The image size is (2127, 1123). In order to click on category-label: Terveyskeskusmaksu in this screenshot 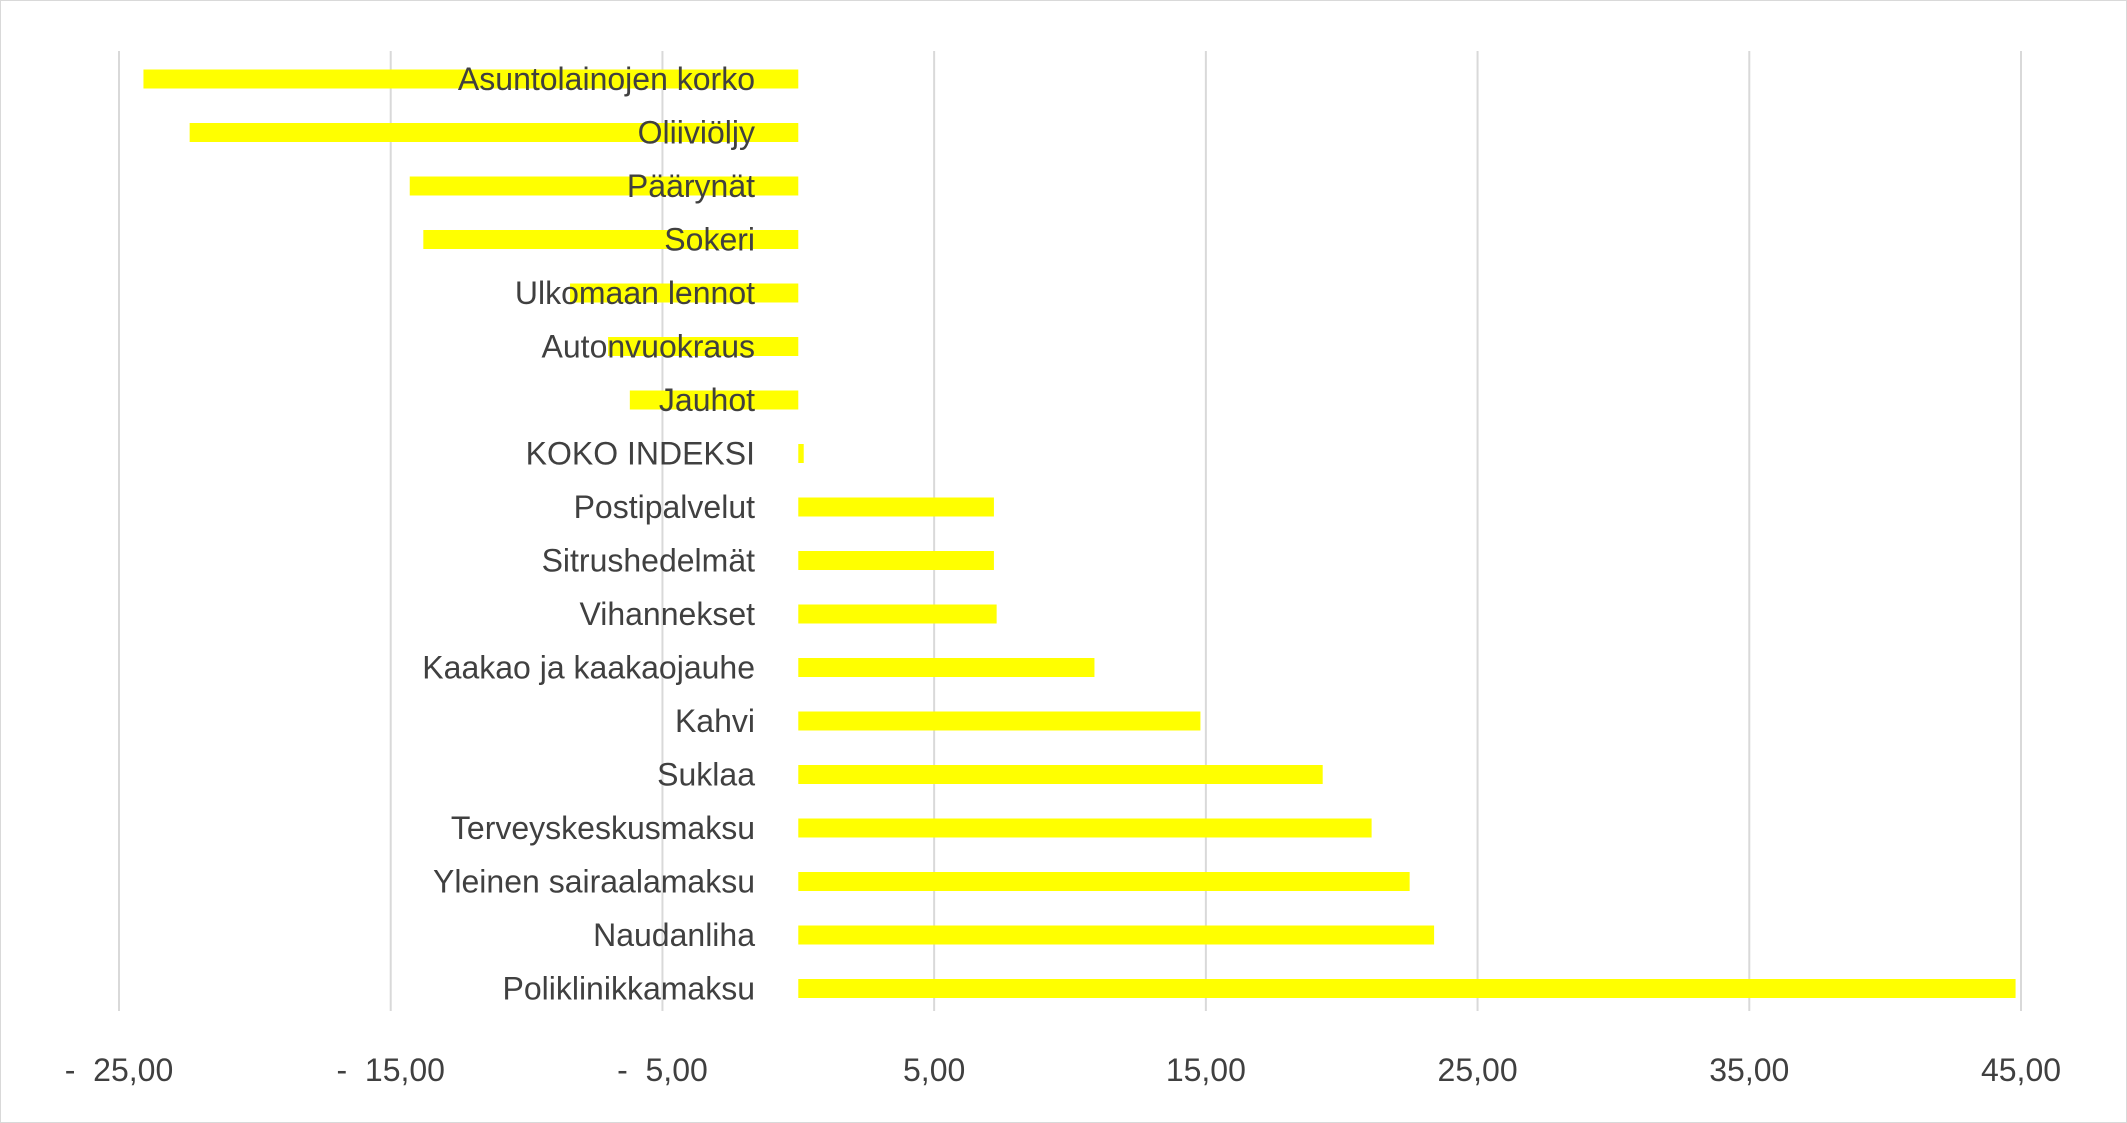, I will do `click(603, 828)`.